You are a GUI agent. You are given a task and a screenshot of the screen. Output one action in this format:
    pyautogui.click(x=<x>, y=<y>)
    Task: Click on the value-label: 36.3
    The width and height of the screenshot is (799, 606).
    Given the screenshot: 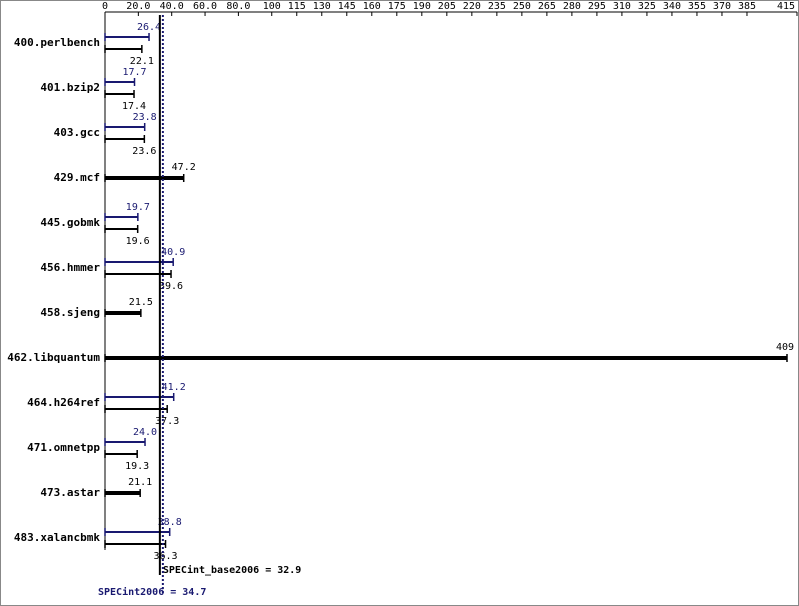 What is the action you would take?
    pyautogui.click(x=165, y=556)
    